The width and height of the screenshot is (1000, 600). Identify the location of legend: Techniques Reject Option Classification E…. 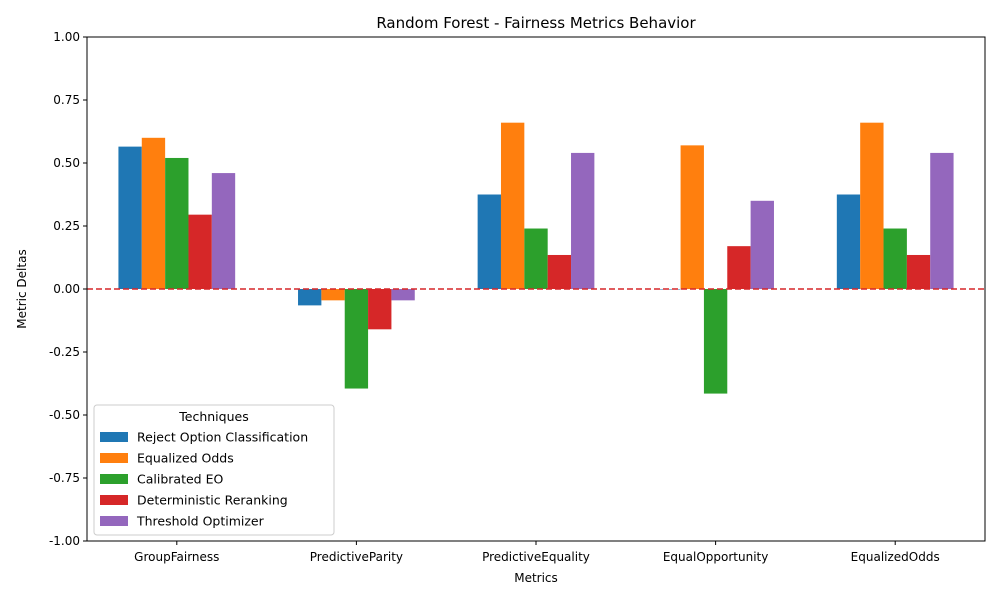
(214, 470).